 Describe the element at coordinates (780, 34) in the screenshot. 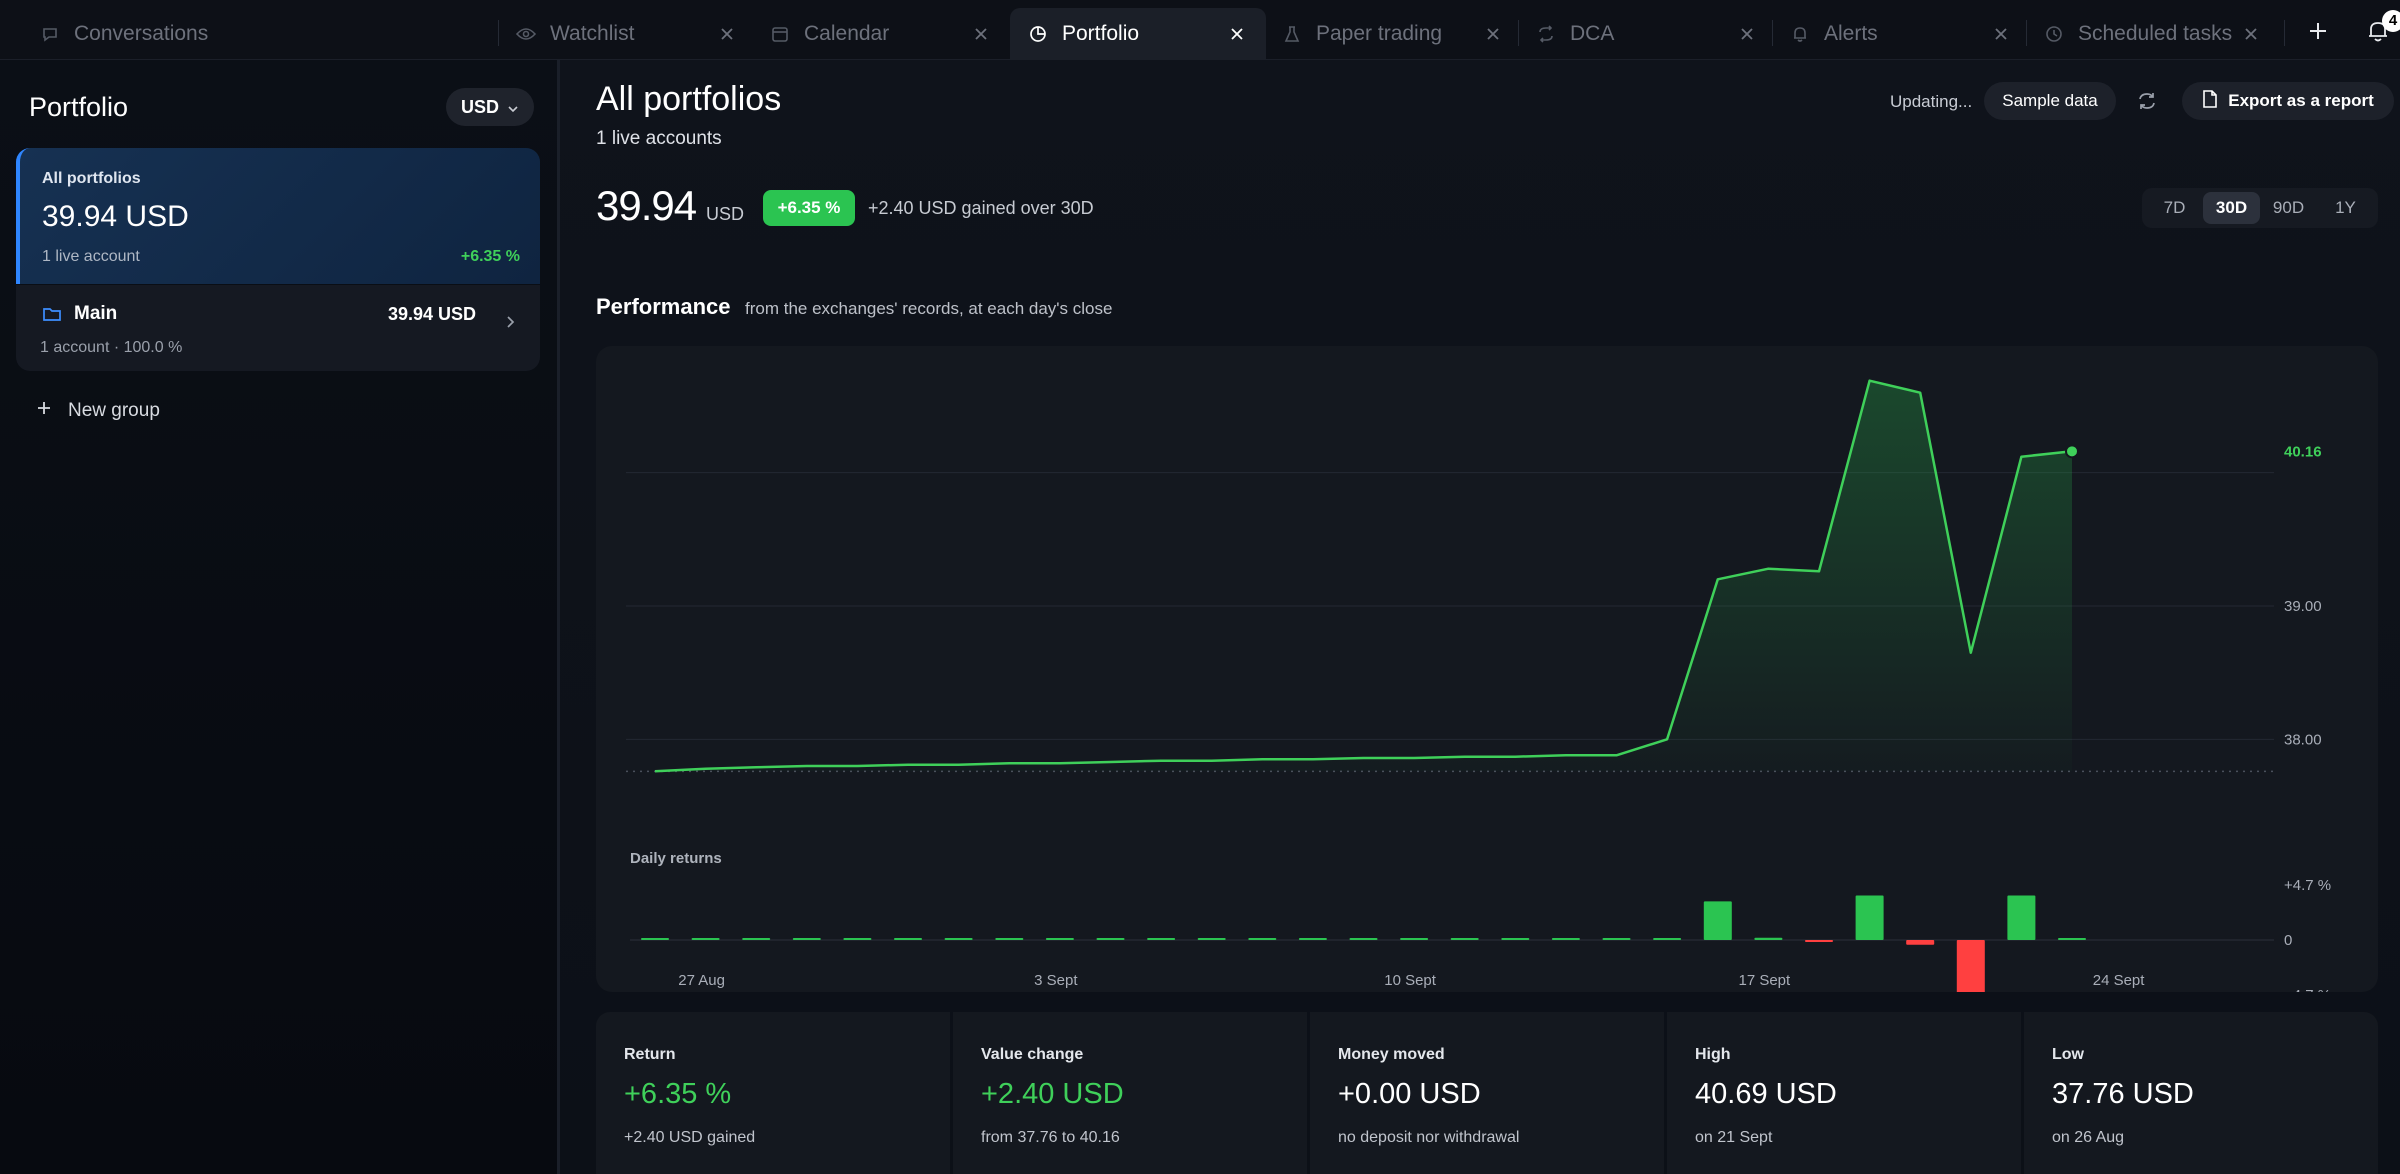

I see `calendar-icon` at that location.